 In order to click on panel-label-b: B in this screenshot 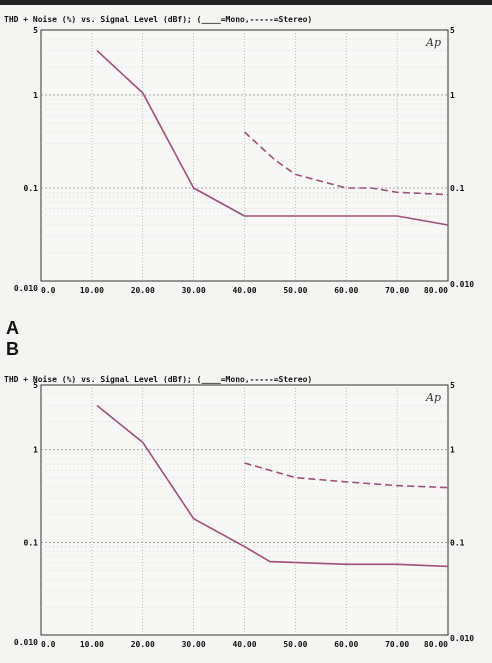, I will do `click(12, 349)`.